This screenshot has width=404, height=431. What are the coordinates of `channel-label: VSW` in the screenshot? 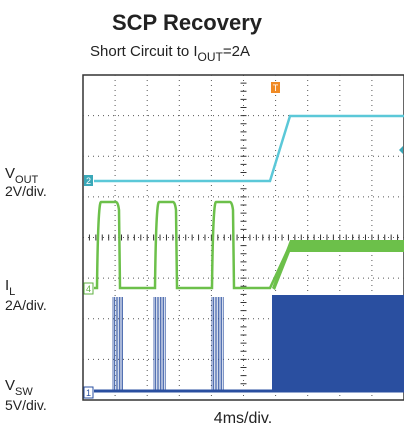 It's located at (19, 387).